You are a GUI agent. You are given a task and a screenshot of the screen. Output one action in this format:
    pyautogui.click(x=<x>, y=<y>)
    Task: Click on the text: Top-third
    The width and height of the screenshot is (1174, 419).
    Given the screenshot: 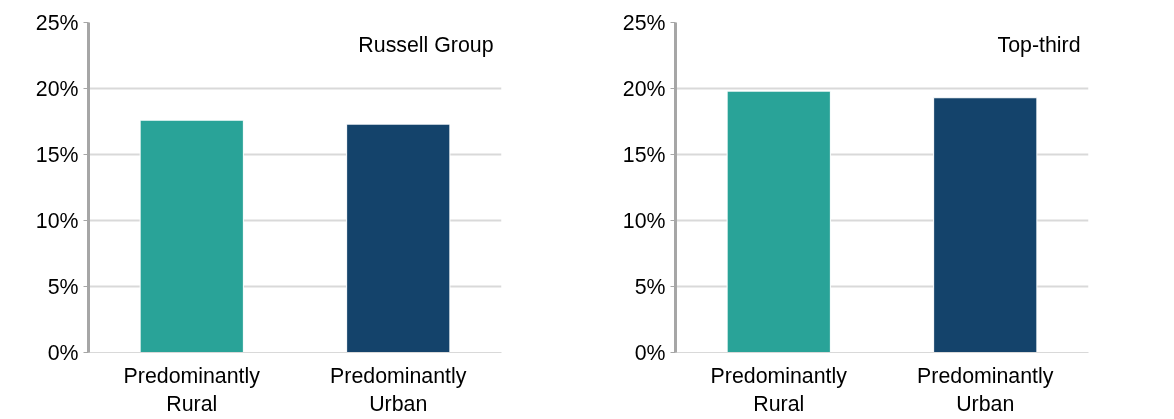 What is the action you would take?
    pyautogui.click(x=1039, y=44)
    